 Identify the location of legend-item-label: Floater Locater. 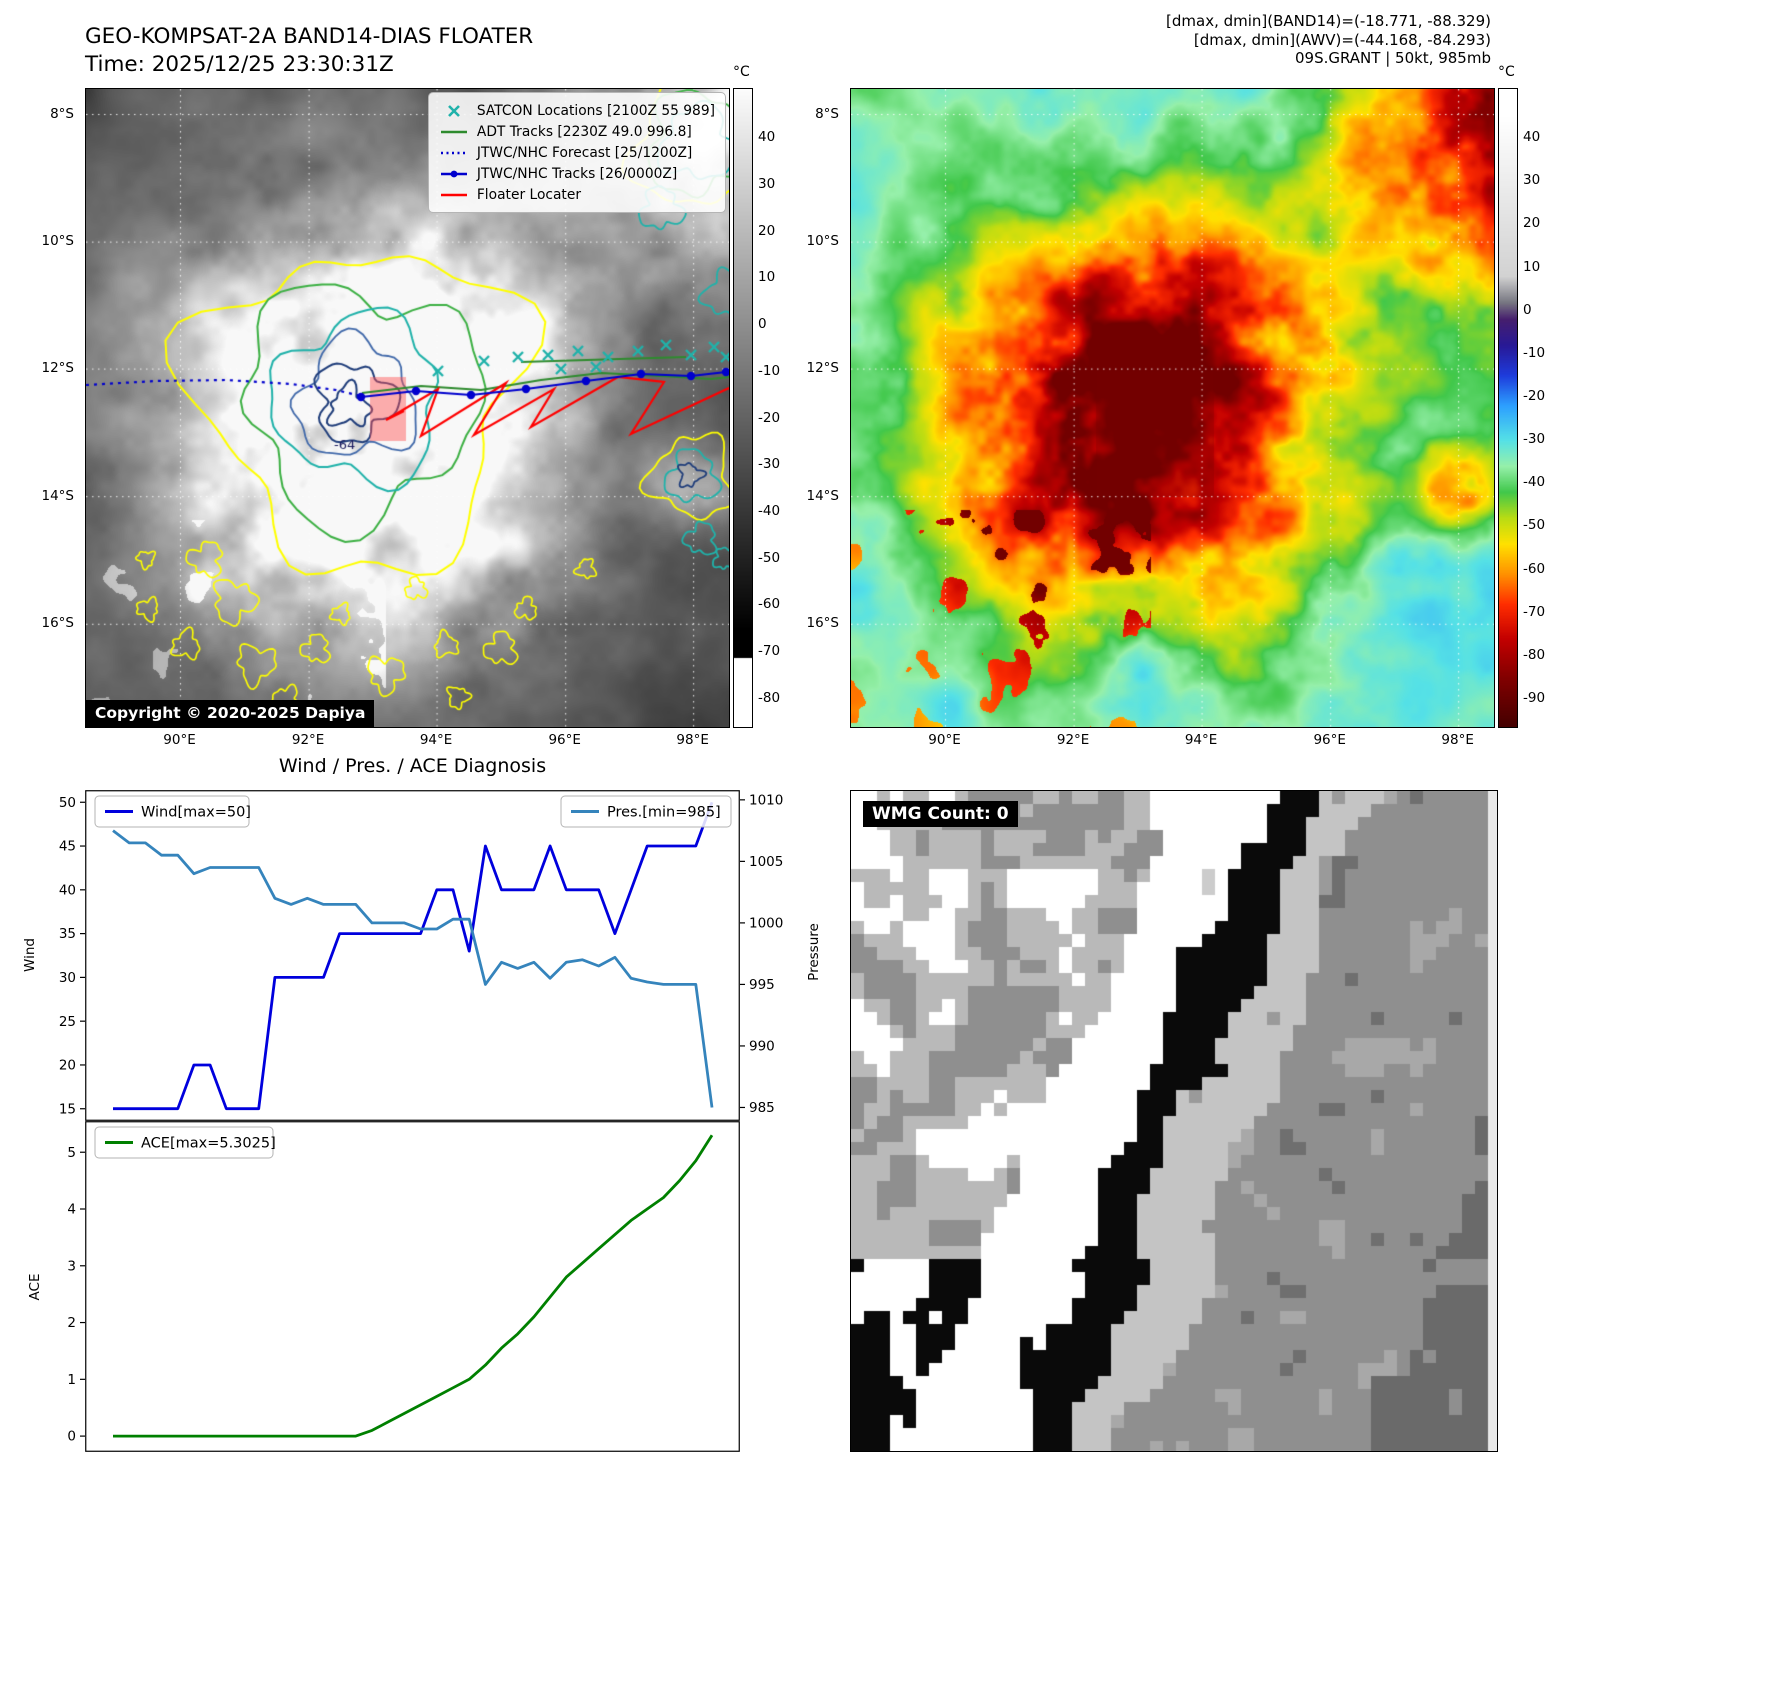
(528, 194).